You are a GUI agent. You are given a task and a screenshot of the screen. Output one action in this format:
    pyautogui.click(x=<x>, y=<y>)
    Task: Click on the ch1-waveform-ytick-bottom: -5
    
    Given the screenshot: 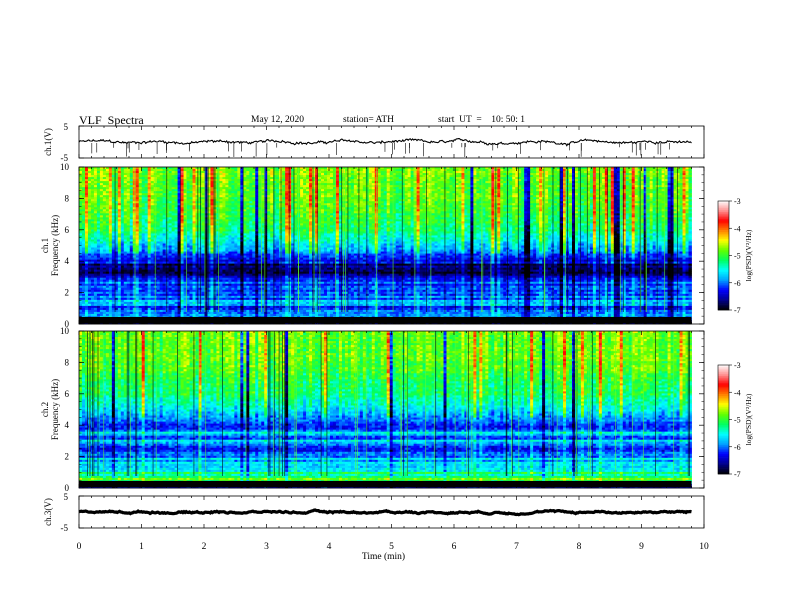 What is the action you would take?
    pyautogui.click(x=65, y=158)
    